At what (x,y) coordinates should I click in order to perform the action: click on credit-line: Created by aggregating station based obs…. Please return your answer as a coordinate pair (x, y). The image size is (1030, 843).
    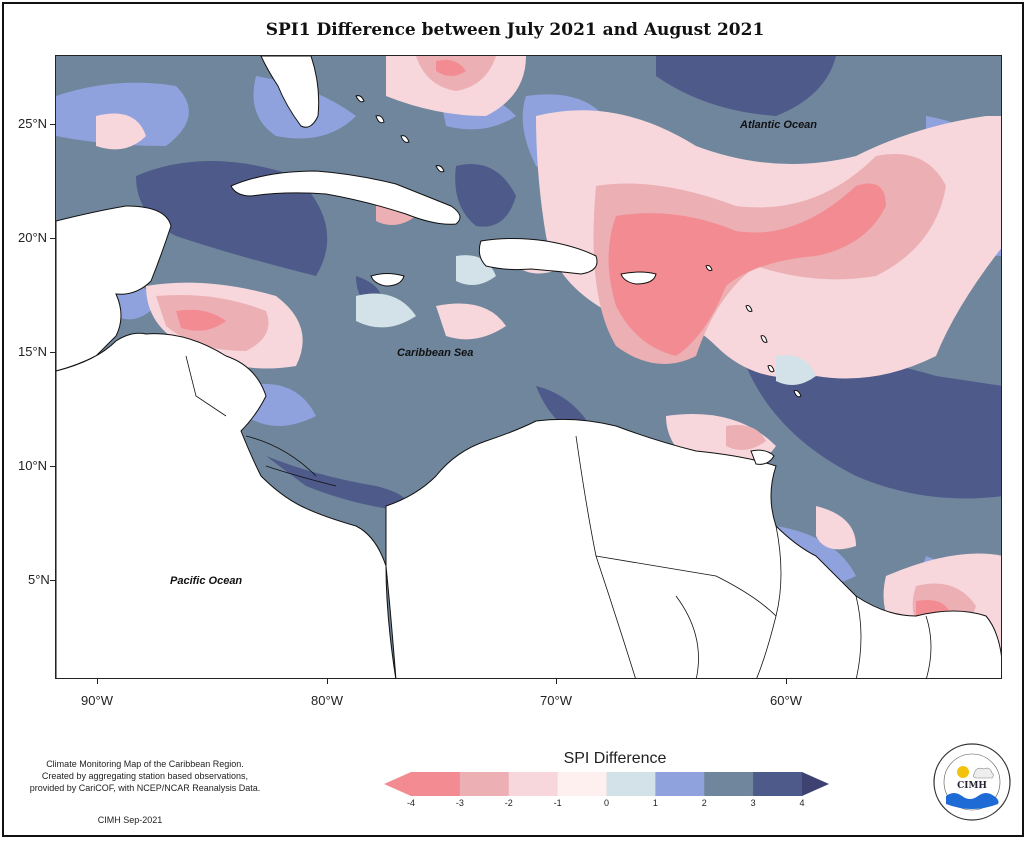
    Looking at the image, I should click on (145, 776).